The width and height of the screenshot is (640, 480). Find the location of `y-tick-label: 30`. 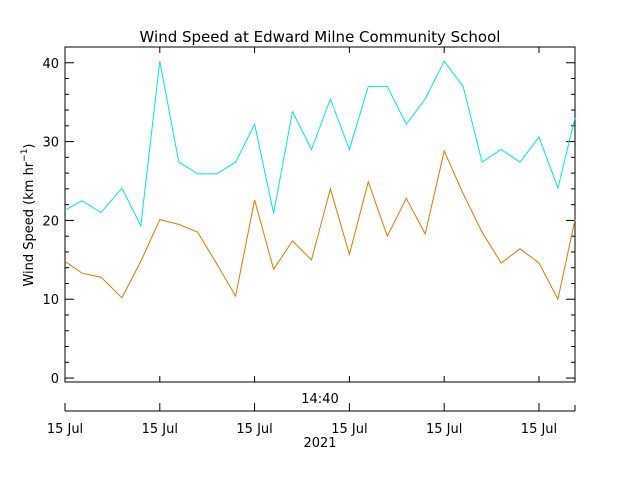

y-tick-label: 30 is located at coordinates (50, 143).